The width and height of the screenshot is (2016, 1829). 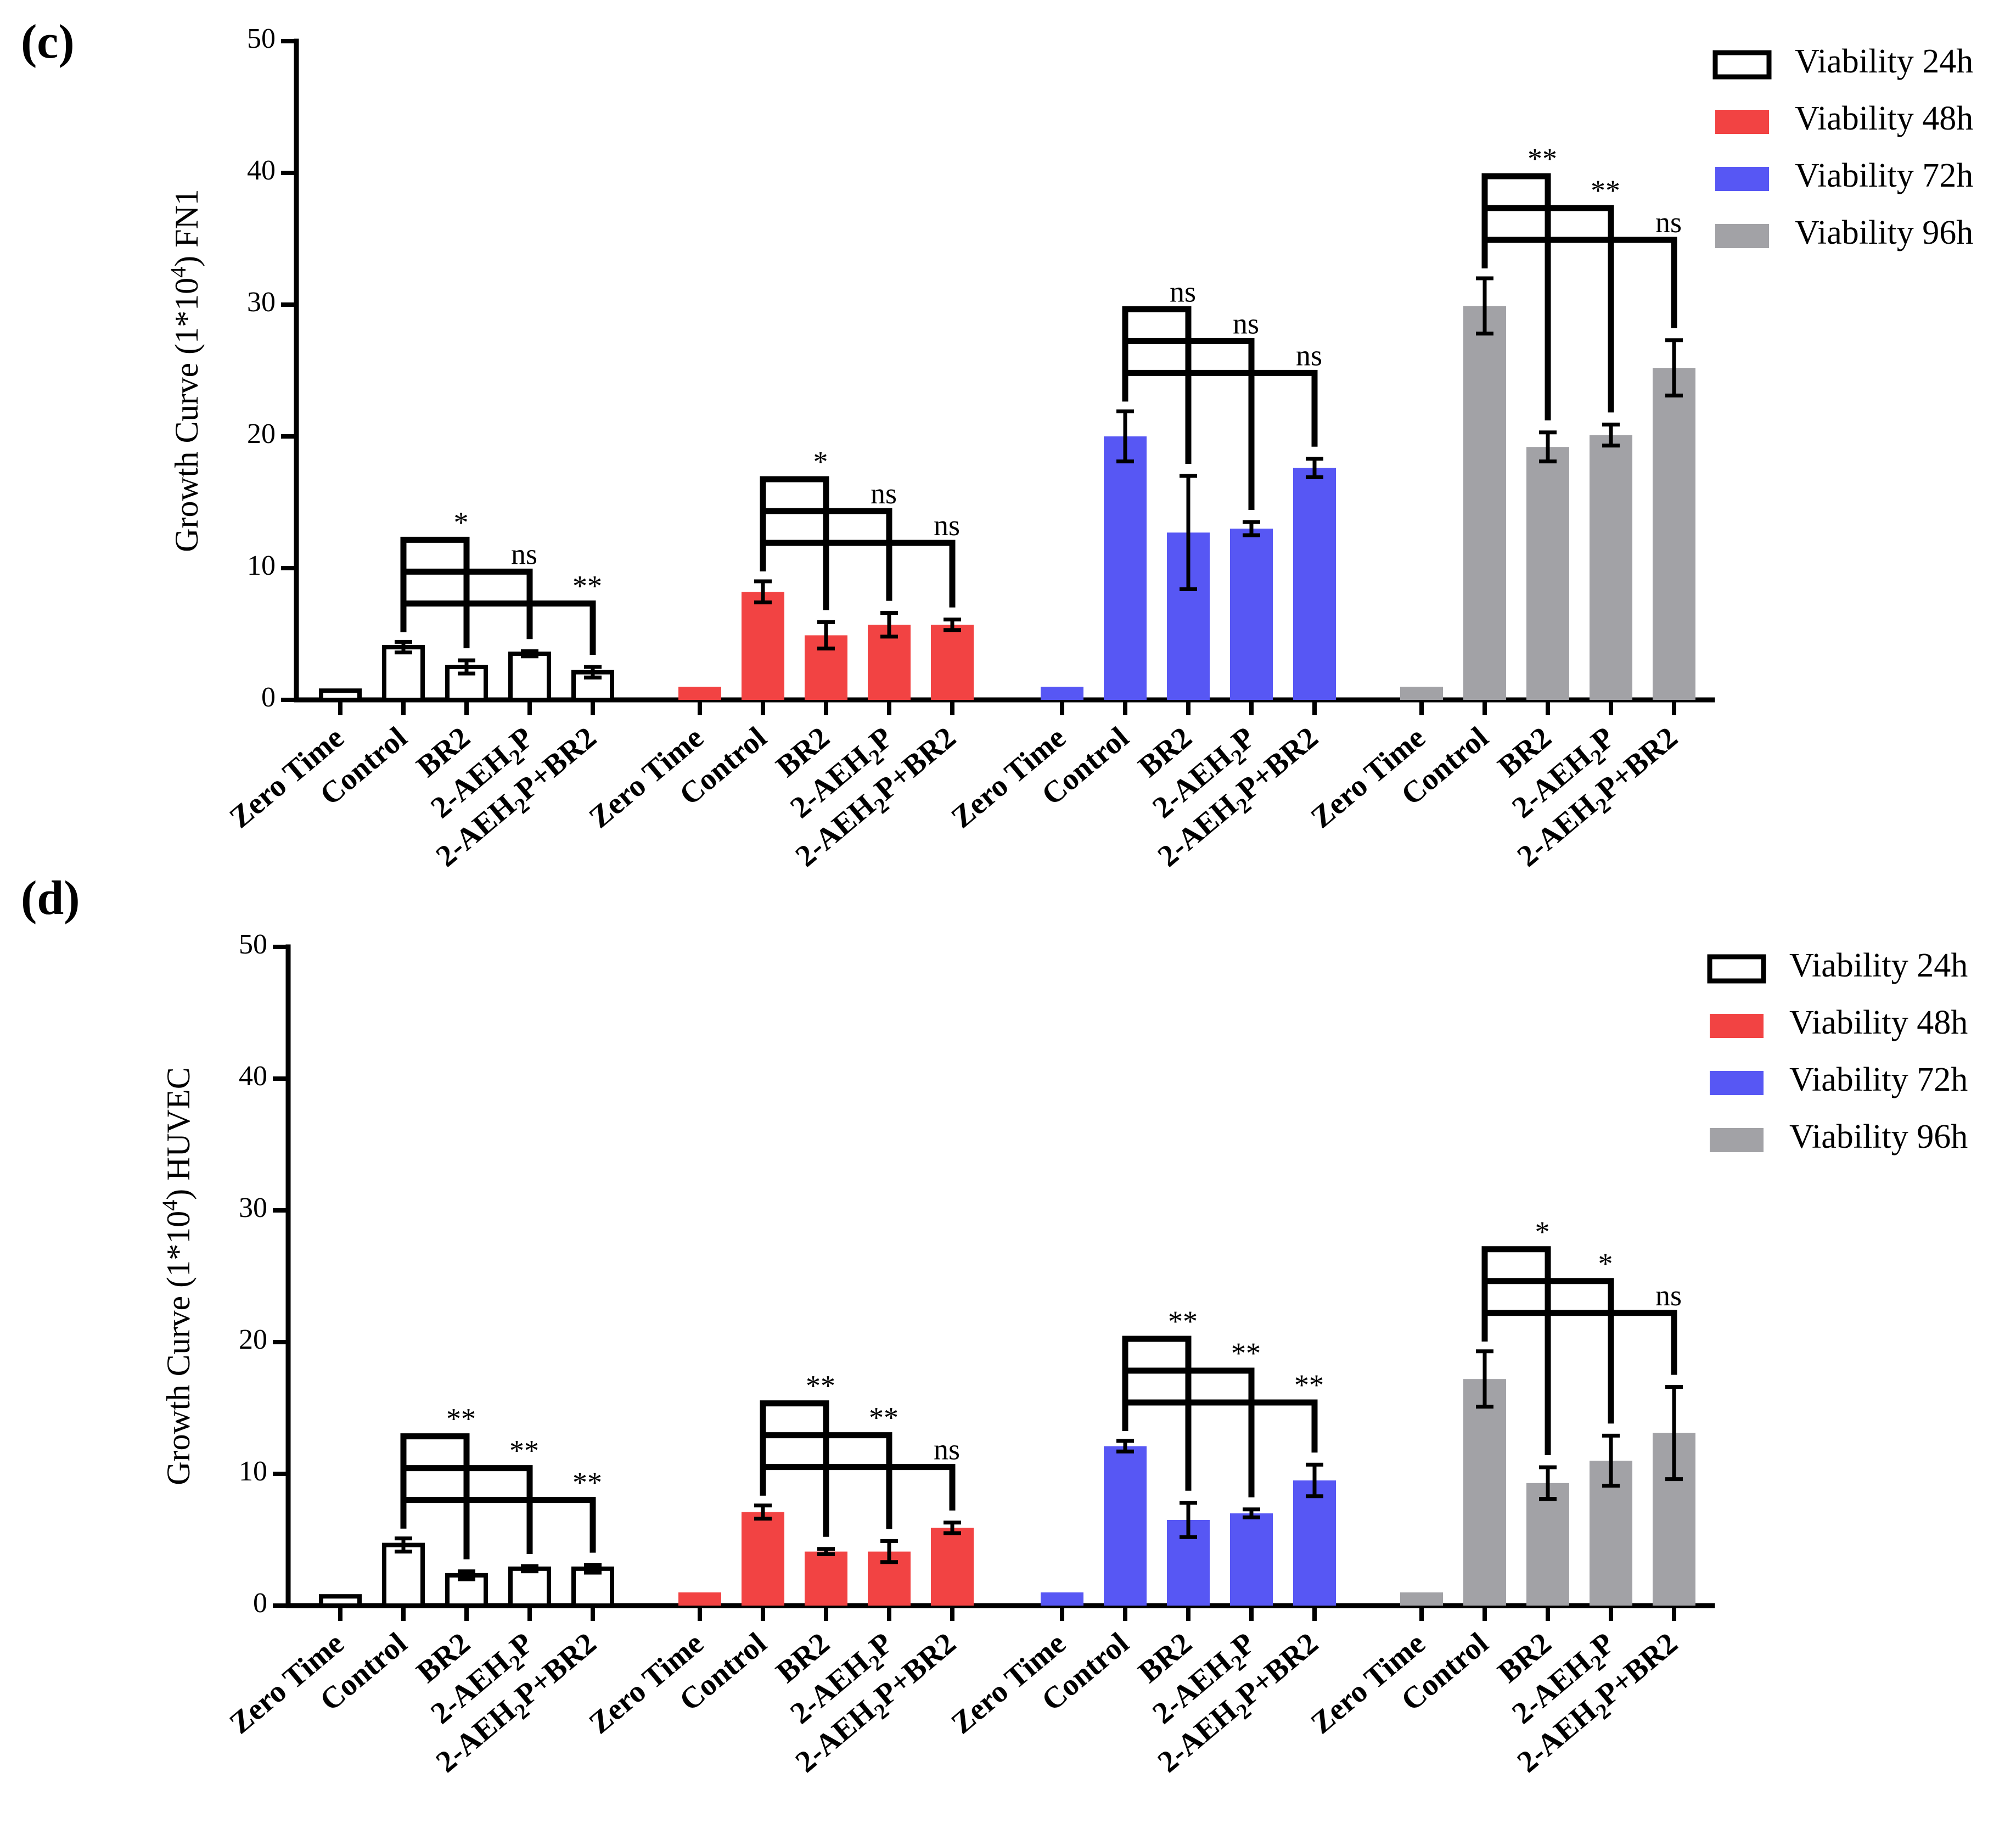 I want to click on y-tick-label: 40, so click(x=253, y=1076).